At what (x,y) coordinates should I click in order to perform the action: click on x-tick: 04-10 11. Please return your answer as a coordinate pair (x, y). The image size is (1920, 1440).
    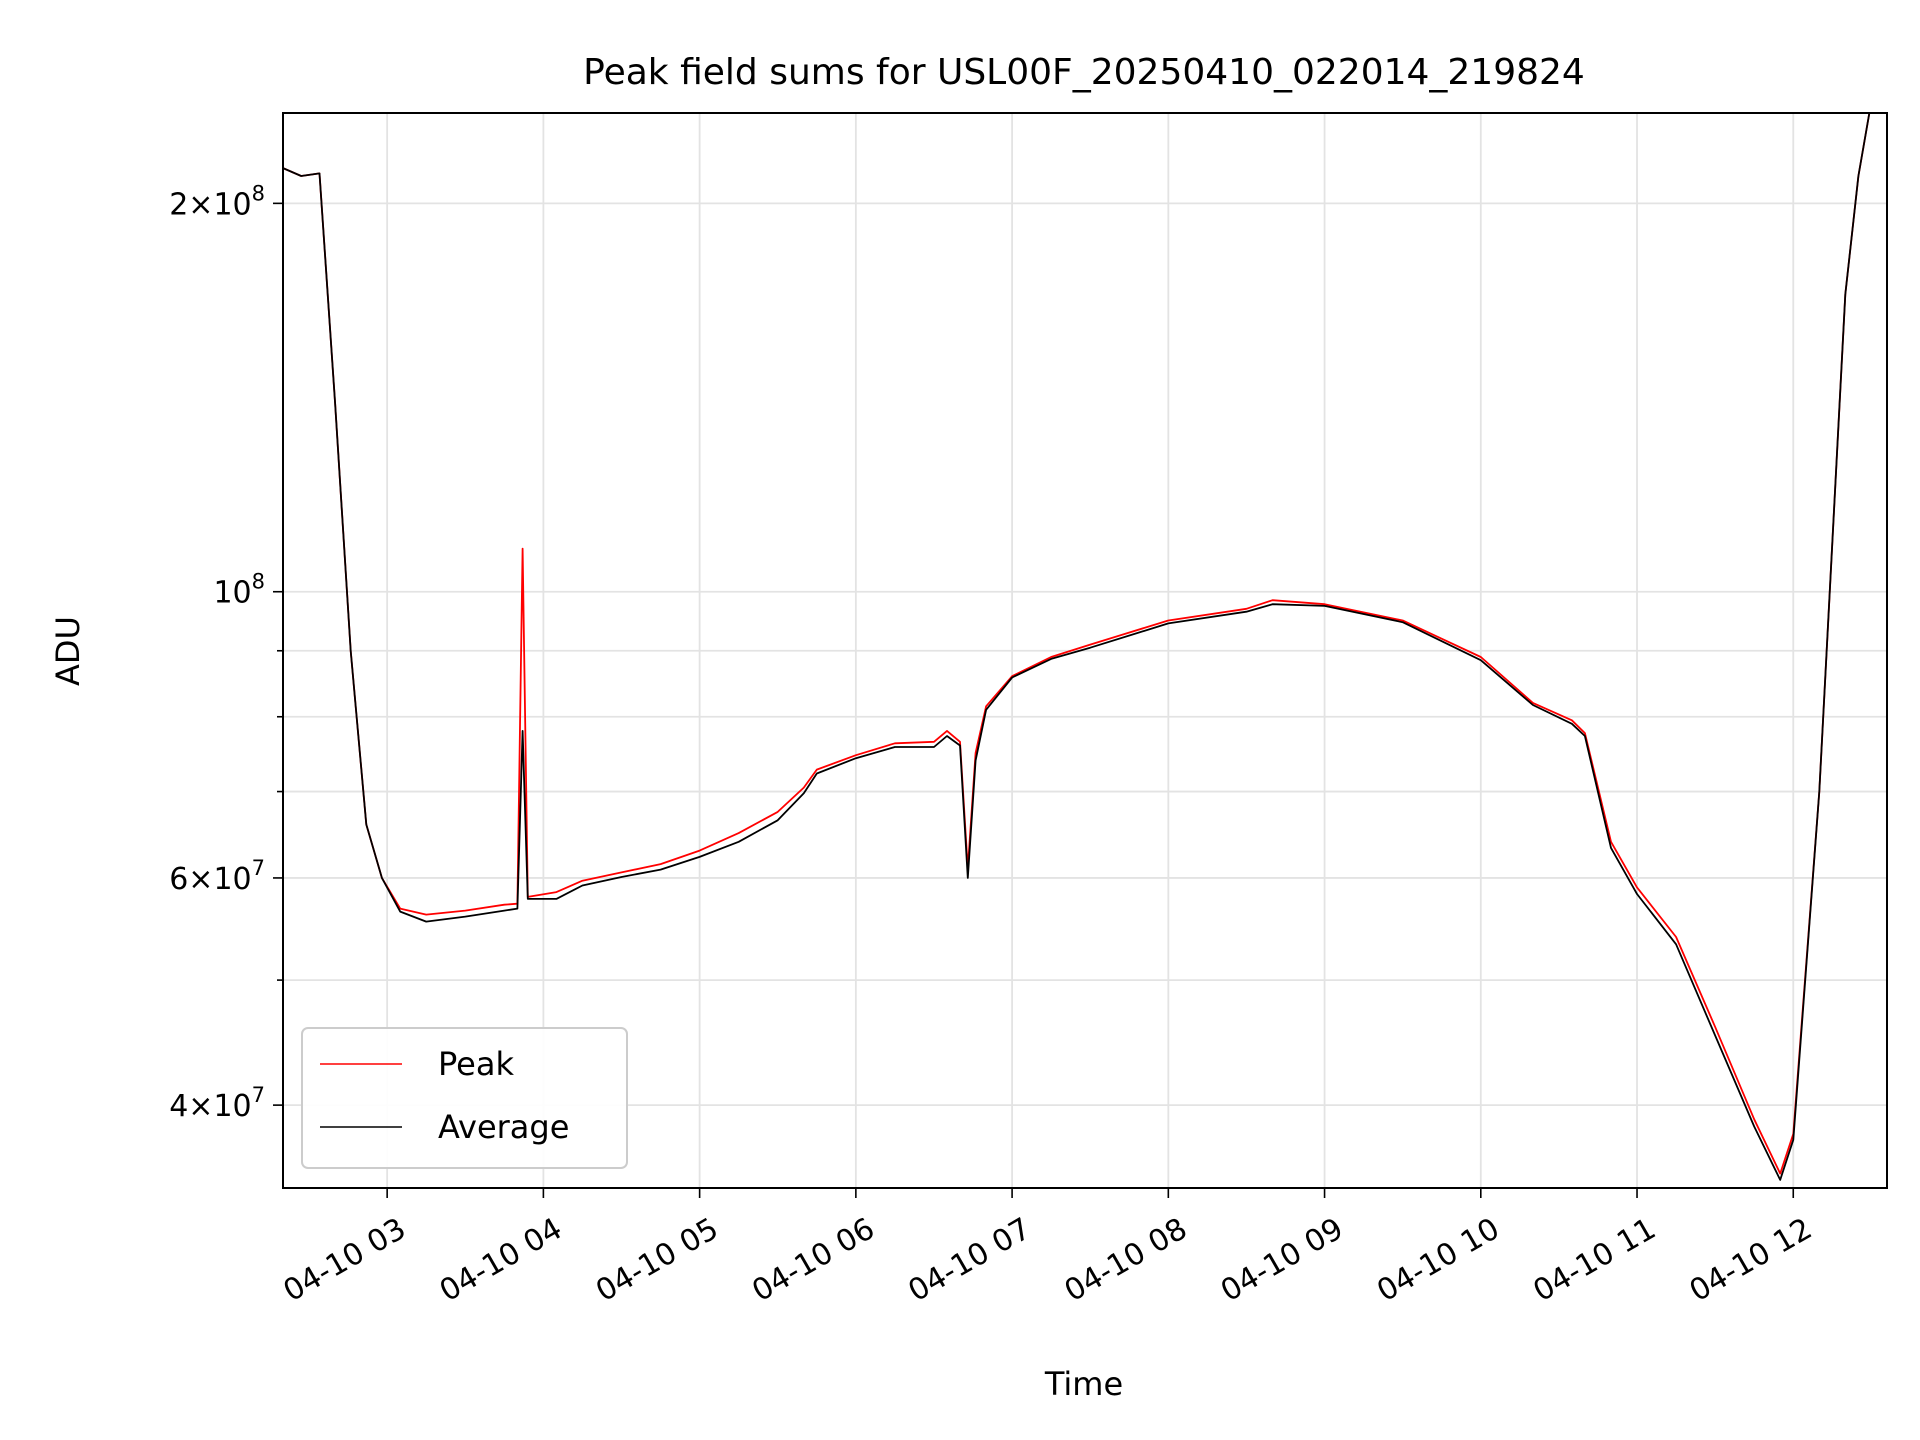
    Looking at the image, I should click on (1595, 1248).